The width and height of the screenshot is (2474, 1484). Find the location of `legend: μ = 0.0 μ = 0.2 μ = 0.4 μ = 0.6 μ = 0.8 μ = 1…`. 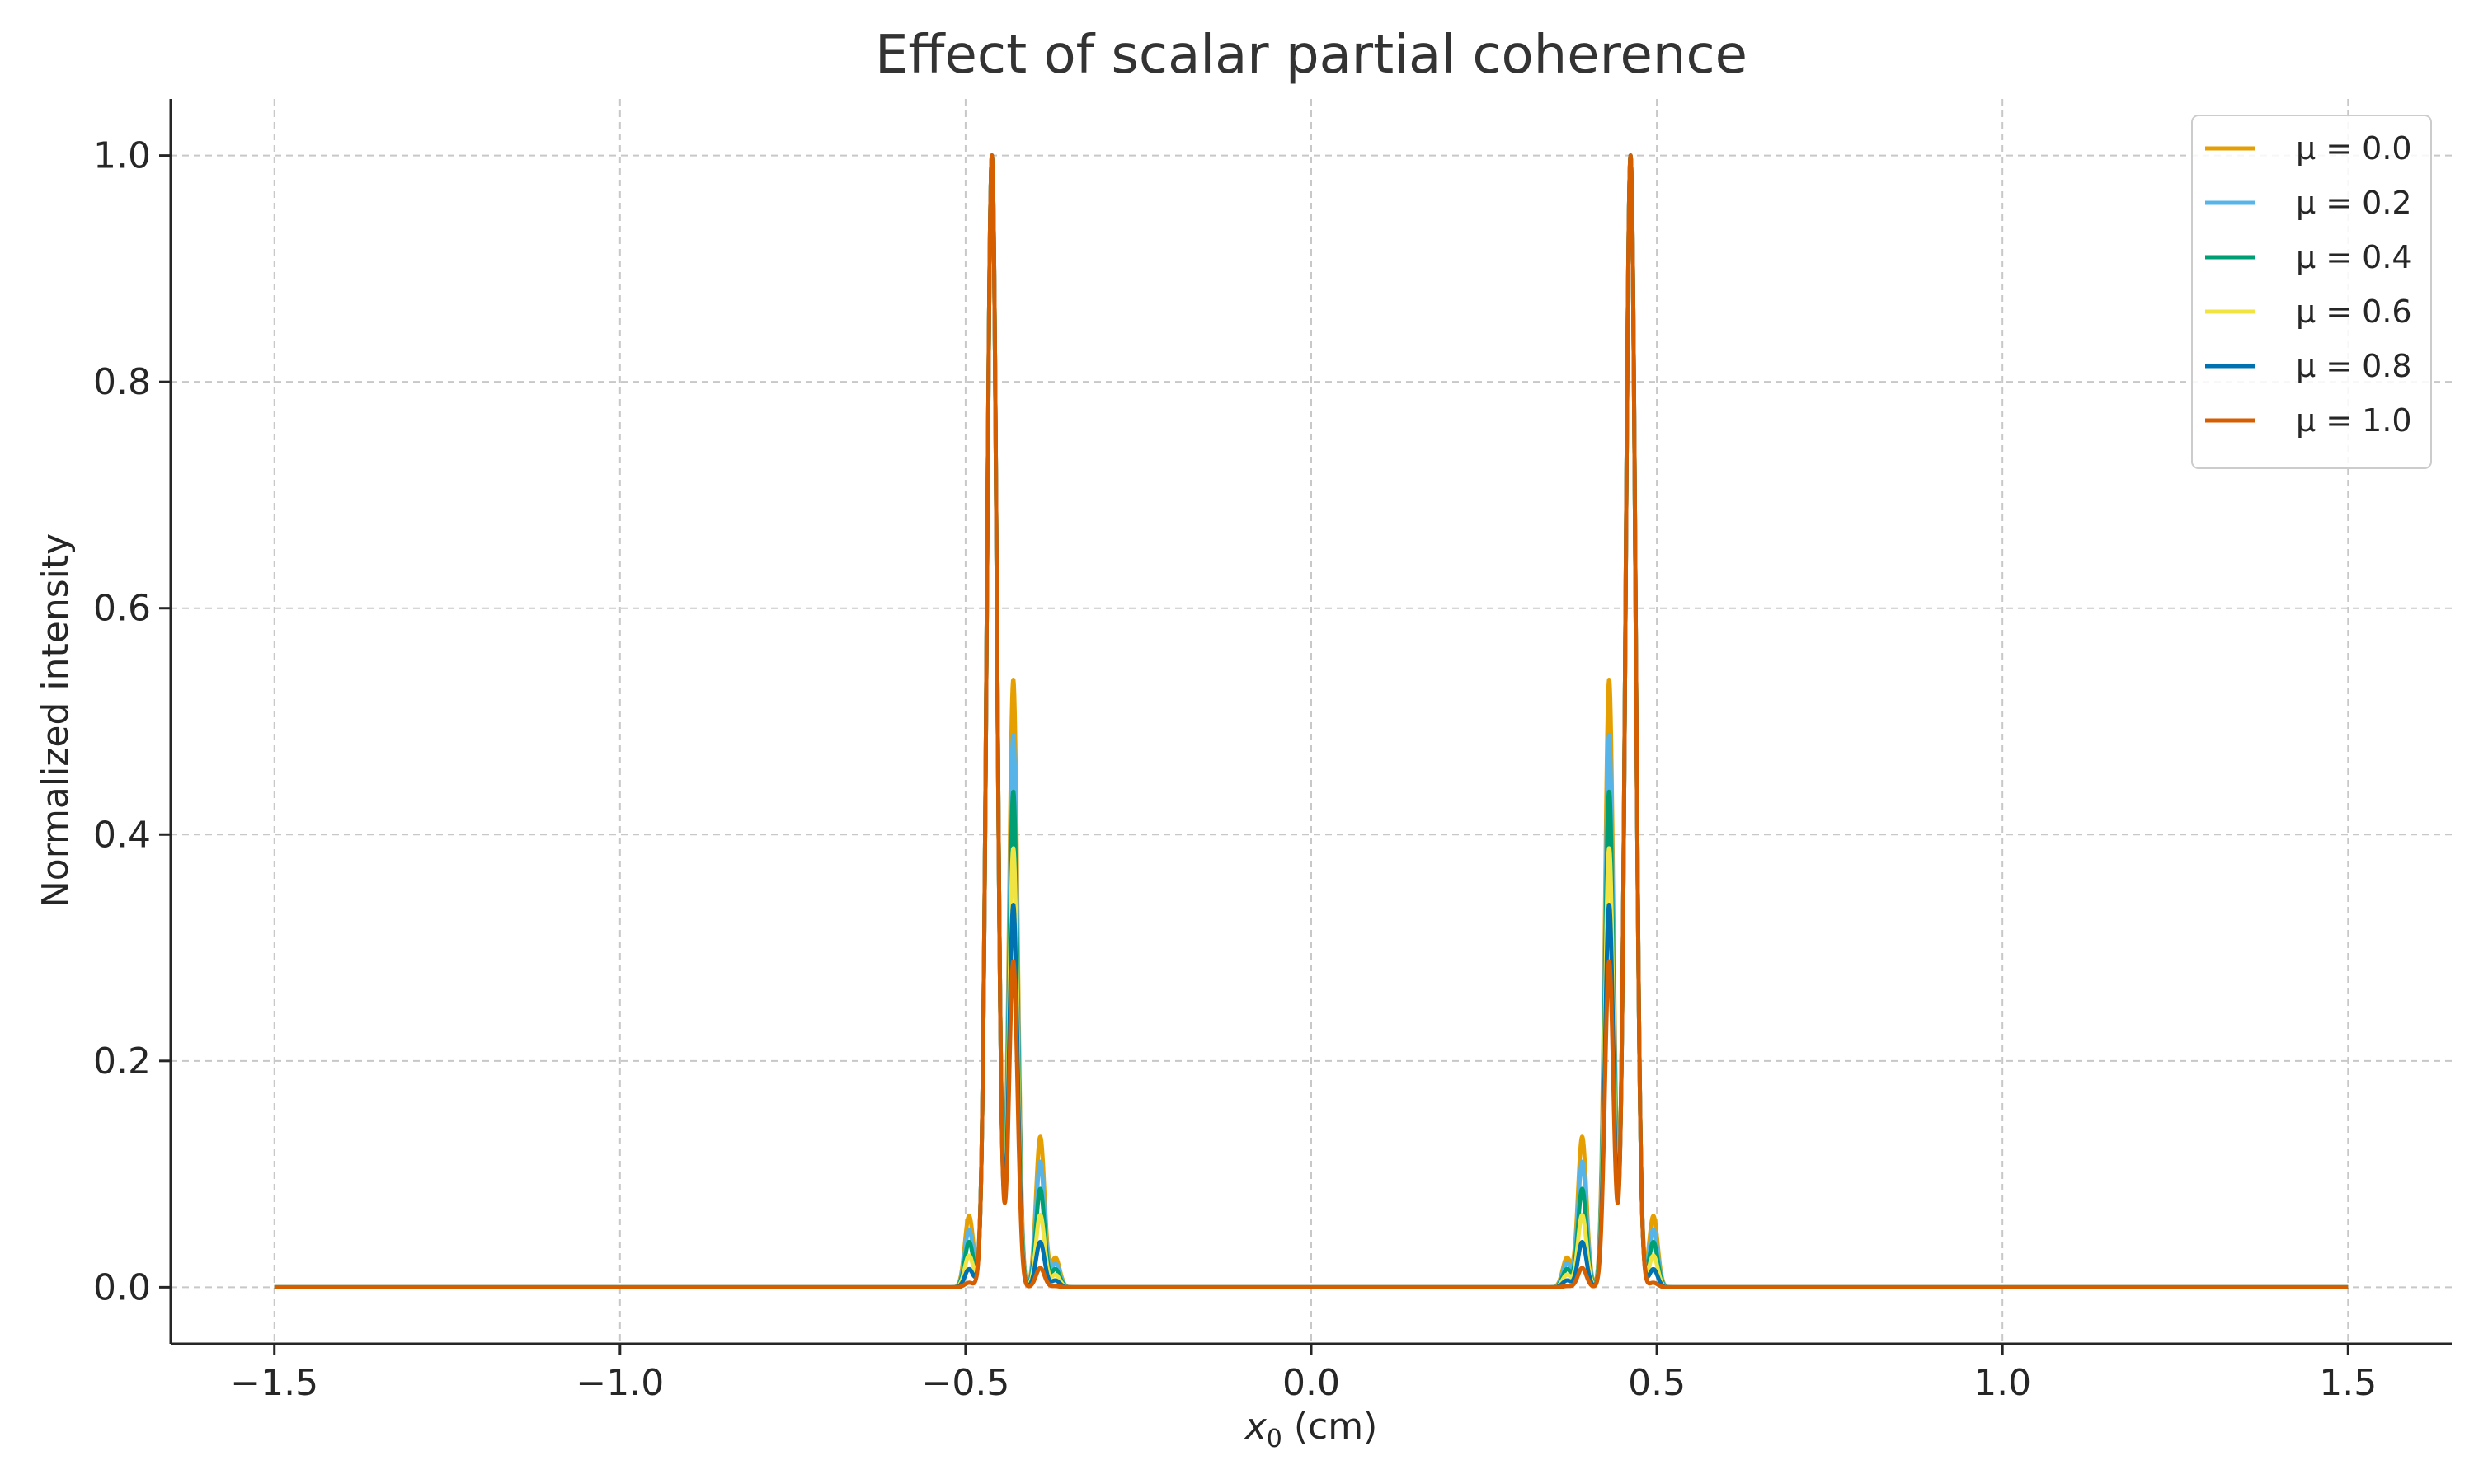

legend: μ = 0.0 μ = 0.2 μ = 0.4 μ = 0.6 μ = 0.8 μ = 1… is located at coordinates (2311, 292).